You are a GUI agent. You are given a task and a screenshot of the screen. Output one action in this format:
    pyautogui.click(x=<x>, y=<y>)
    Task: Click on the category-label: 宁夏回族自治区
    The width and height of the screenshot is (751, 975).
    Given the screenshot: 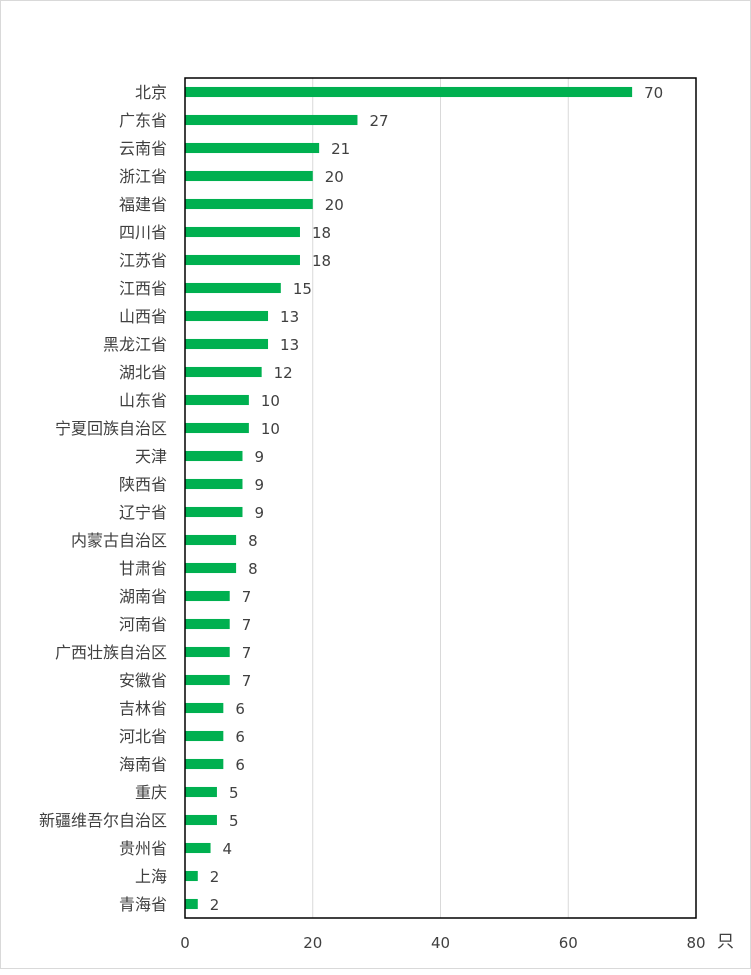 What is the action you would take?
    pyautogui.click(x=111, y=428)
    